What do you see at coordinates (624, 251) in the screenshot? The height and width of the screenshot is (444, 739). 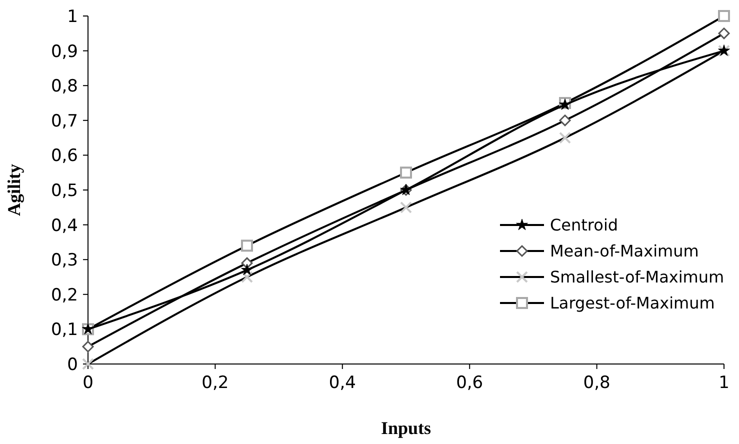 I see `legend-label: Mean-of-Maximum` at bounding box center [624, 251].